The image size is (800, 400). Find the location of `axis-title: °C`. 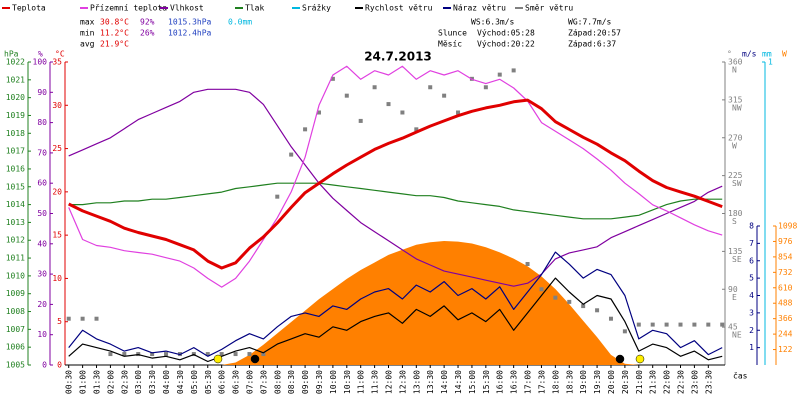

axis-title: °C is located at coordinates (60, 54).